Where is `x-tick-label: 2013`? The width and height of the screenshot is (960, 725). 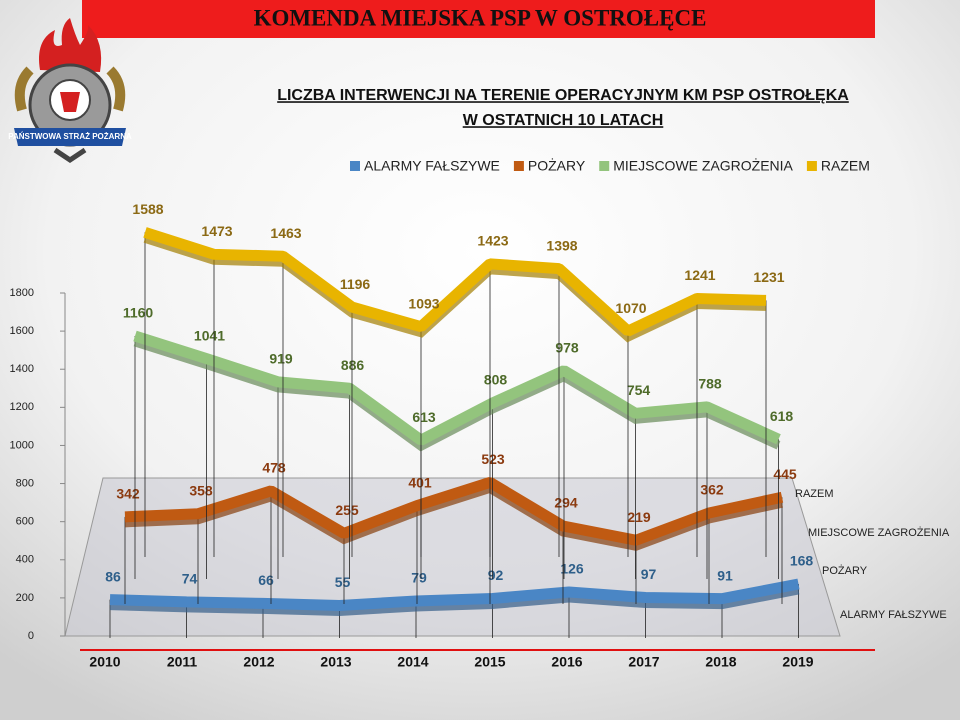 x-tick-label: 2013 is located at coordinates (335, 662).